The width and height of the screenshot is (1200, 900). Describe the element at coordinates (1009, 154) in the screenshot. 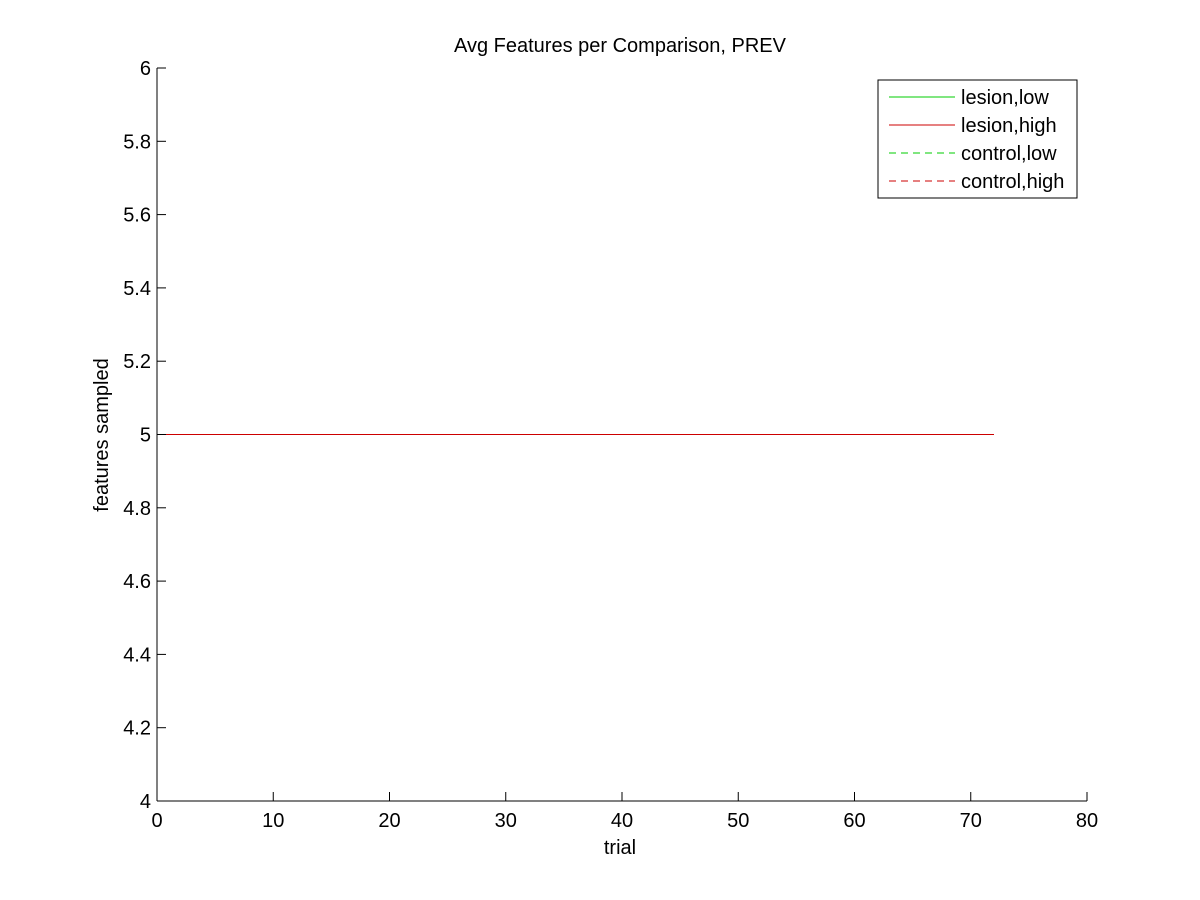

I see `legend-label: control,low` at that location.